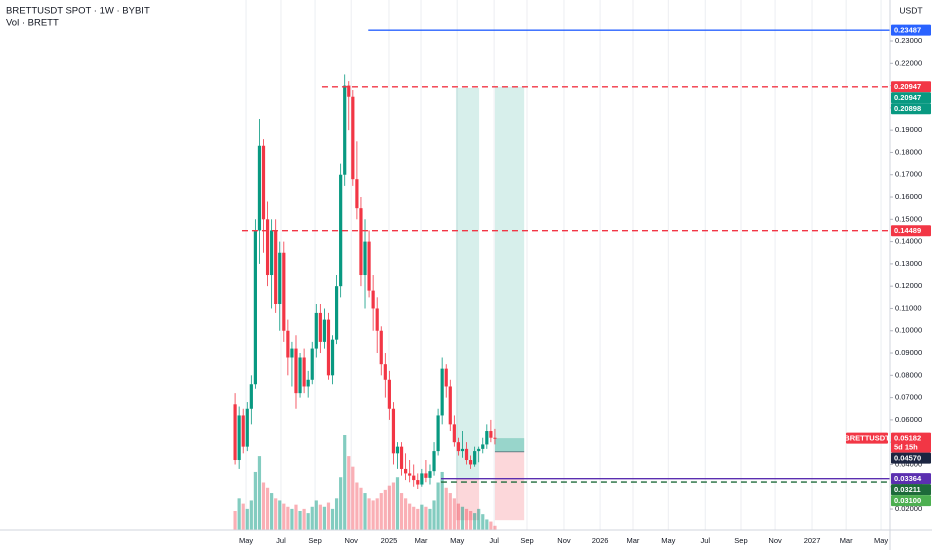 The height and width of the screenshot is (550, 932). Describe the element at coordinates (908, 129) in the screenshot. I see `y-tick-label: 0.19000` at that location.